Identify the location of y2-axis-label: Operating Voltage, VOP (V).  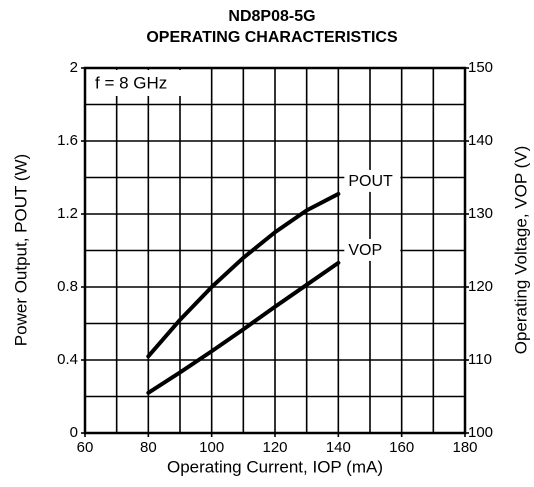
(520, 250).